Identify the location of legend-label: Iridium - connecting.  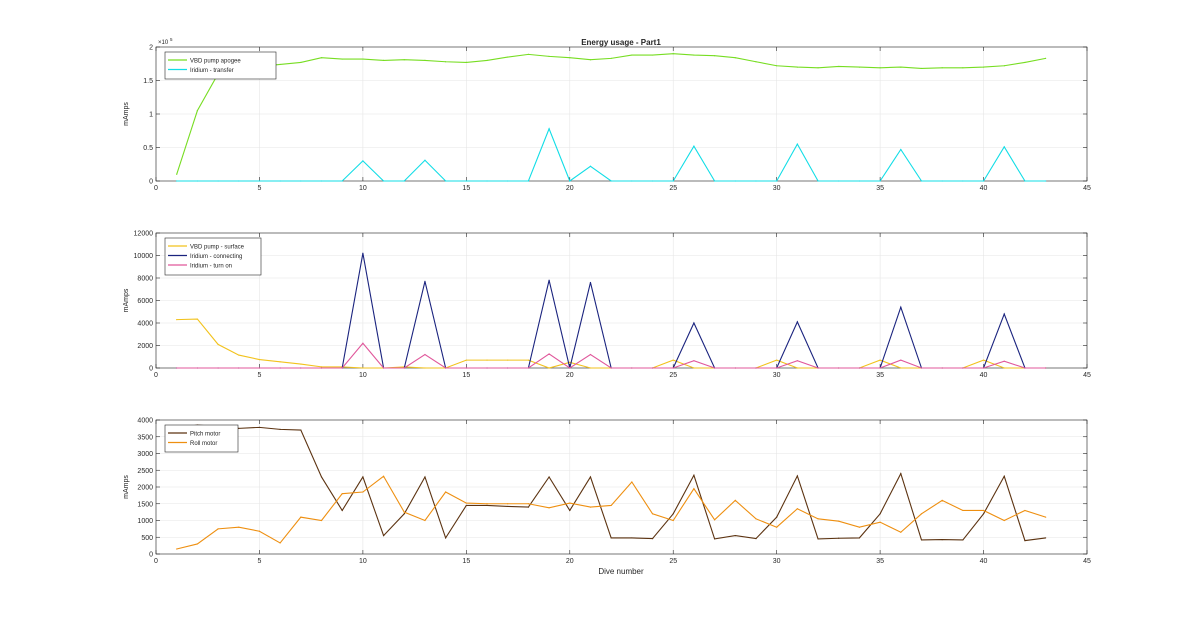
(216, 257).